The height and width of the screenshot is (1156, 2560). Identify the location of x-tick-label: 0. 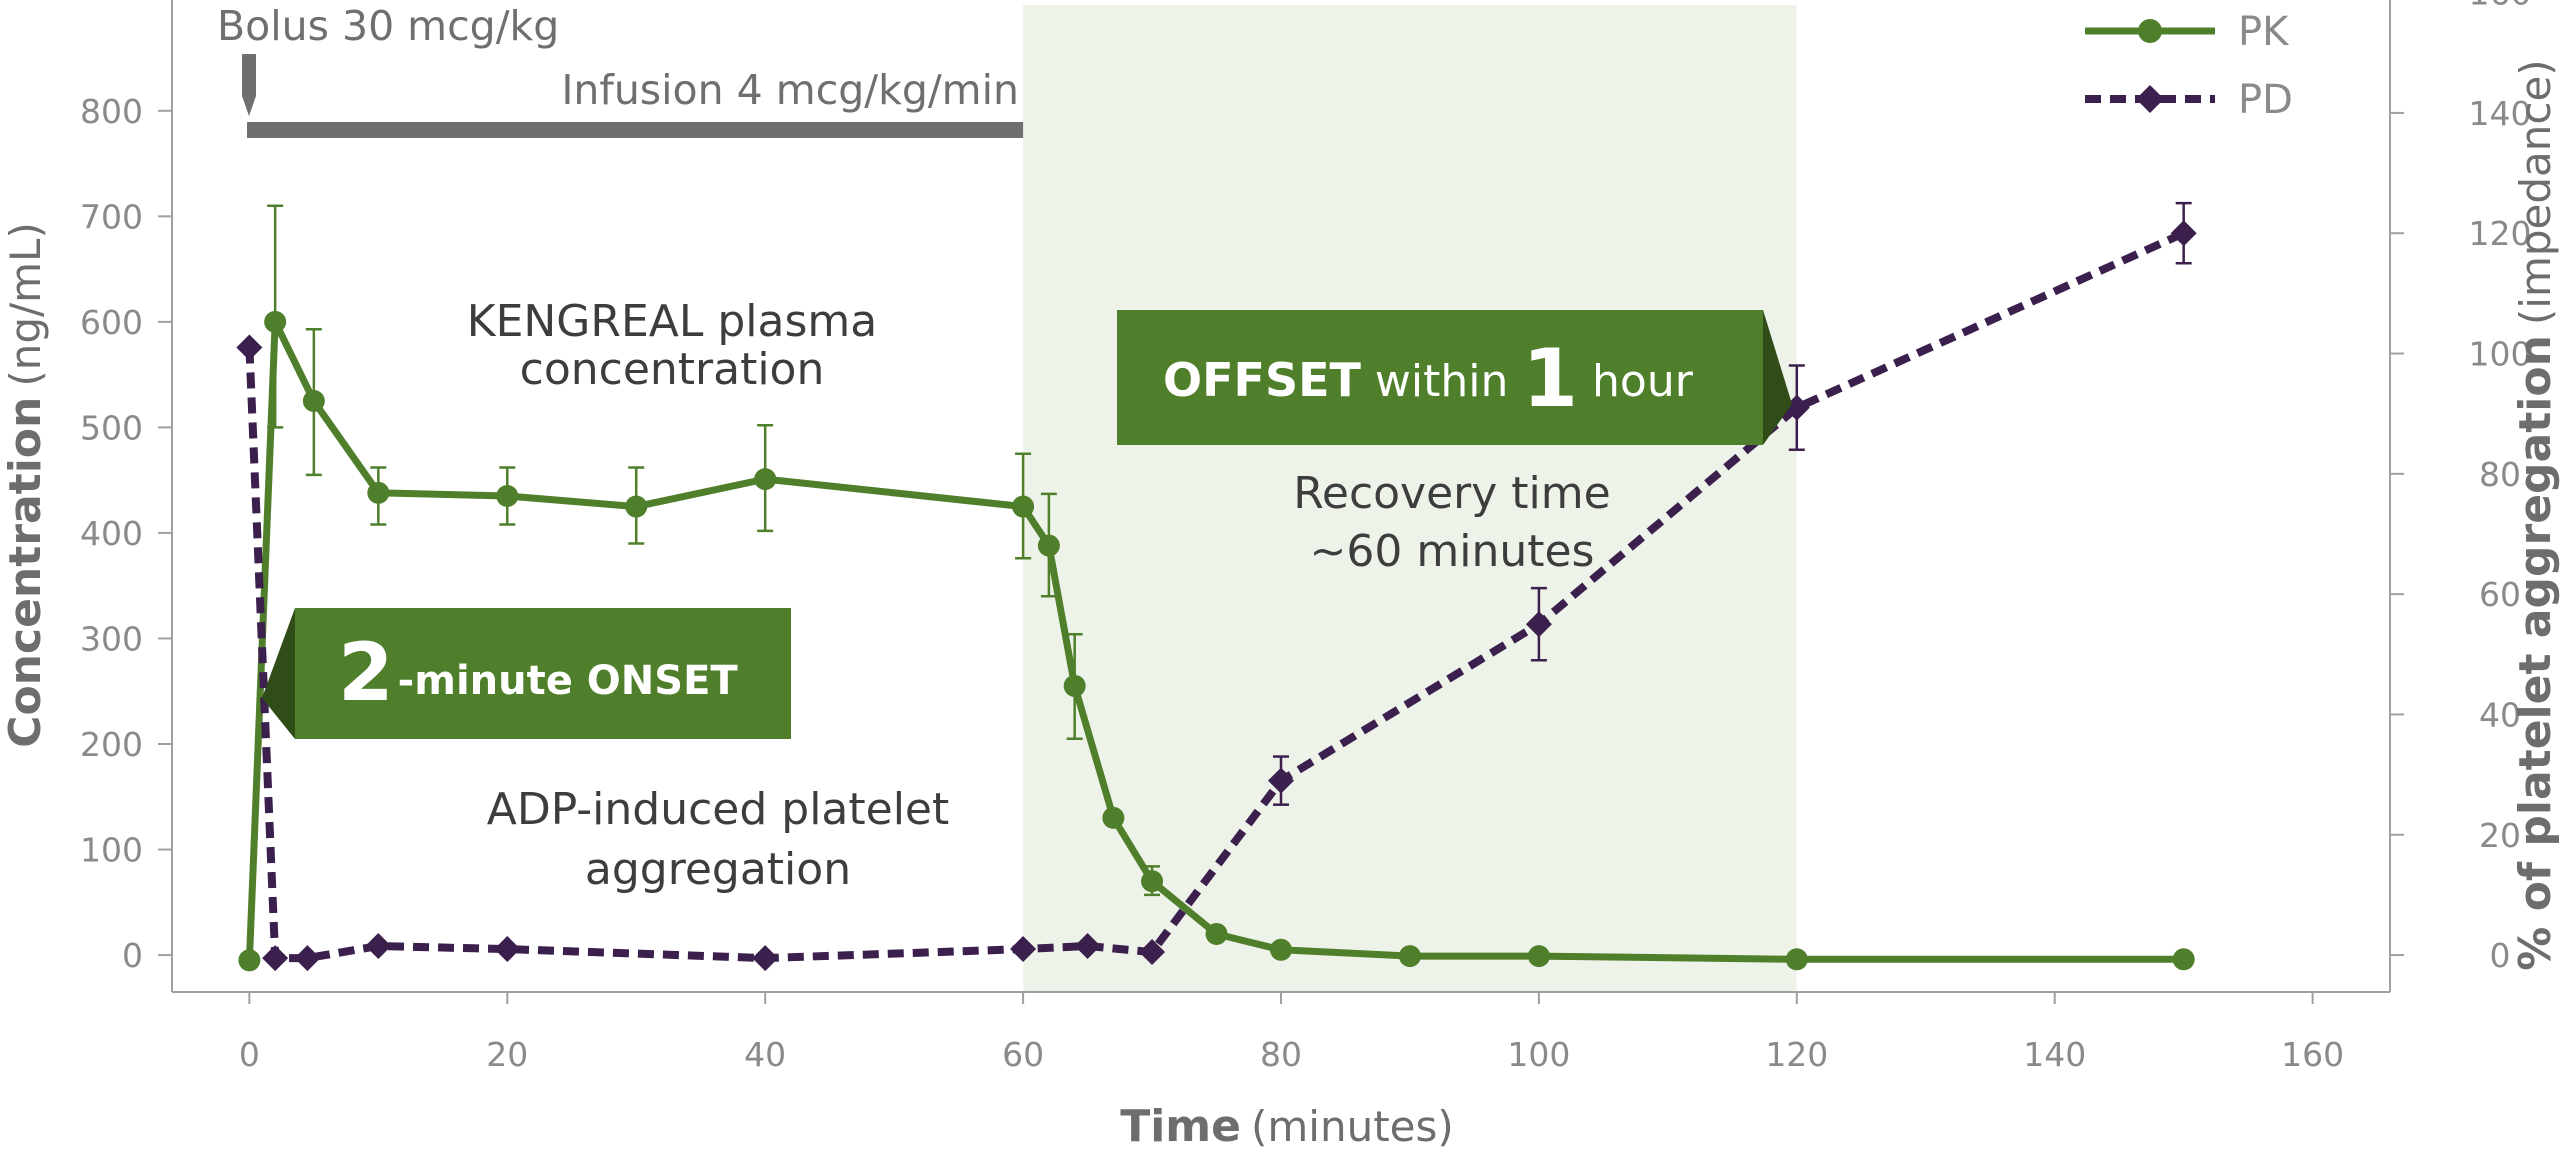
(249, 1054).